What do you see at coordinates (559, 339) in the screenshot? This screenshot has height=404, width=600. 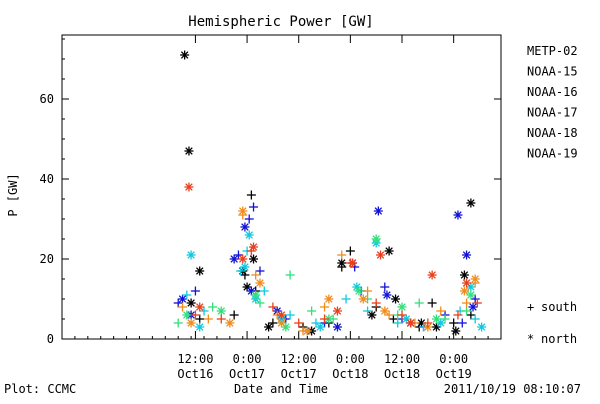 I see `legend-north-label: north` at bounding box center [559, 339].